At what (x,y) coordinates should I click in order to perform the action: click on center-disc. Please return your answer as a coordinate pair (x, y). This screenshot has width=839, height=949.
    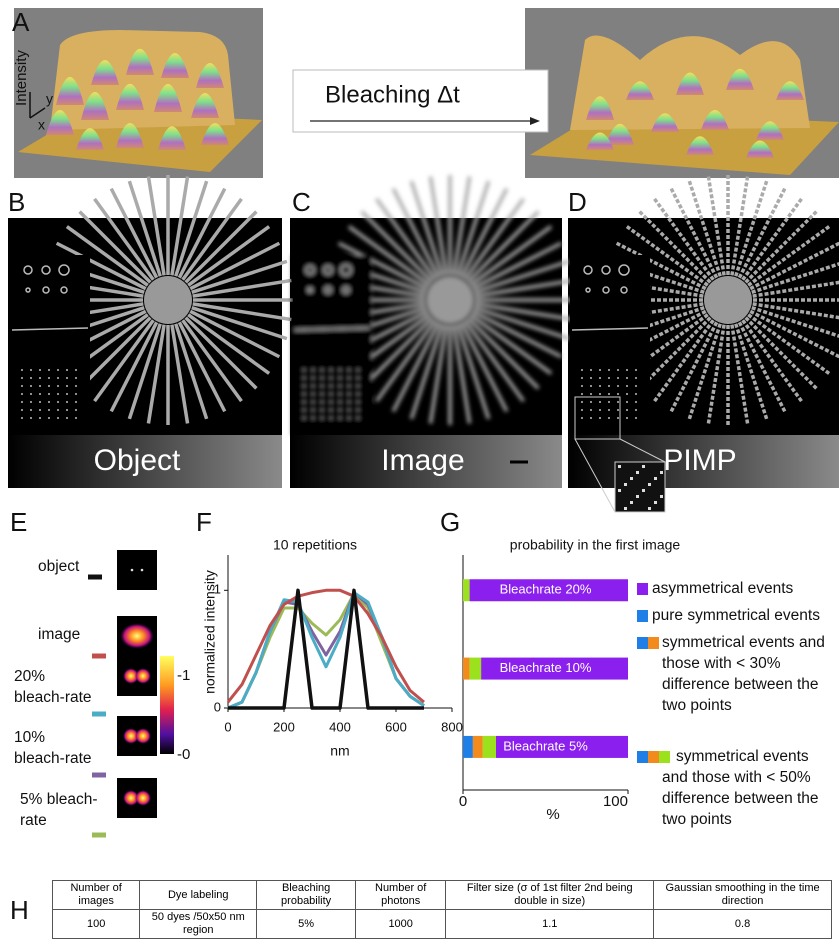
    Looking at the image, I should click on (728, 300).